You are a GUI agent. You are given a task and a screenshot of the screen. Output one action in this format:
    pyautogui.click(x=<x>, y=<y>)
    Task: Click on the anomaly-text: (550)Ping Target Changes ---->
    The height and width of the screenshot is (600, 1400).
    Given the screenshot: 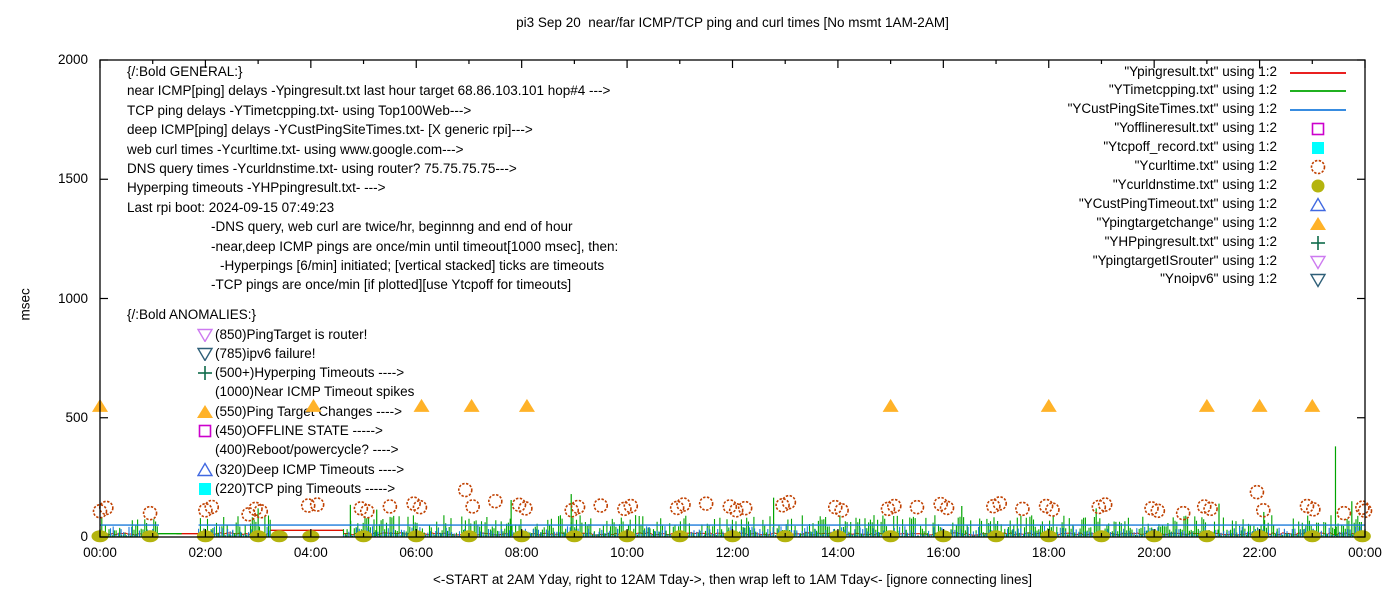 What is the action you would take?
    pyautogui.click(x=308, y=411)
    